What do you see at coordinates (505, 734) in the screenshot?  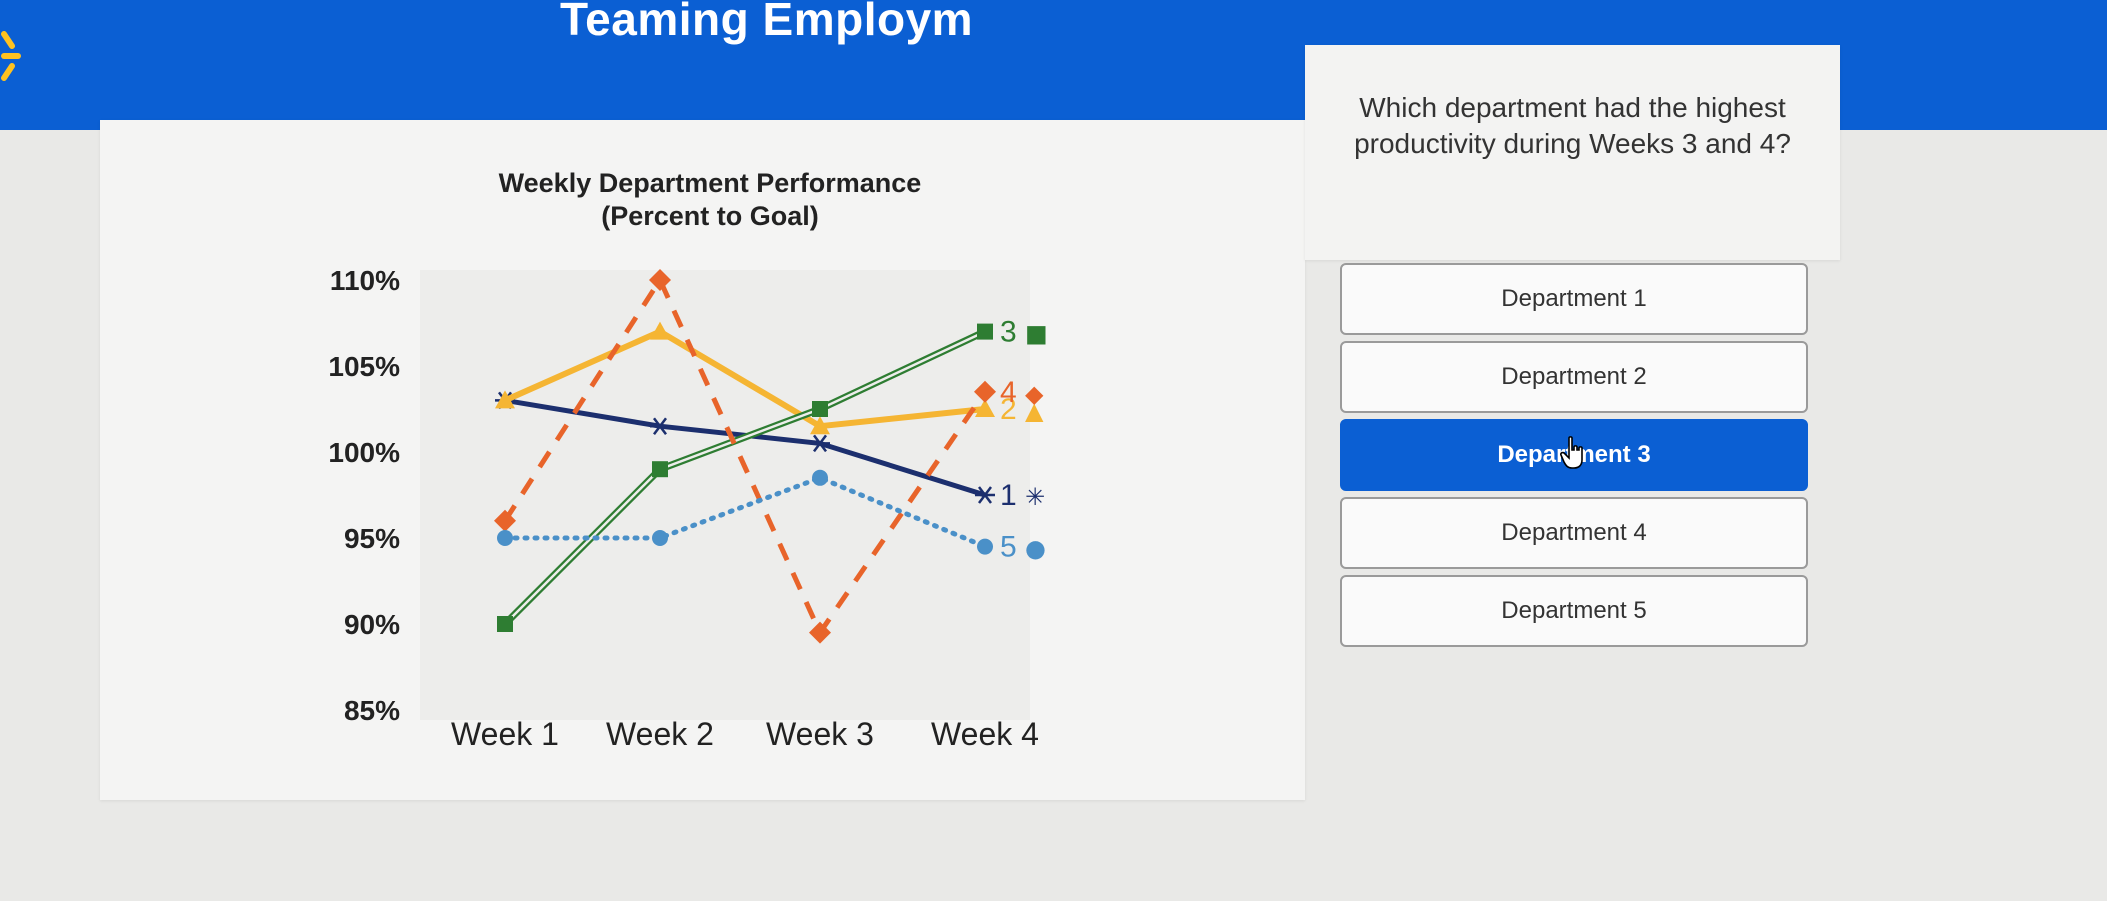 I see `x-tick-label: Week 1` at bounding box center [505, 734].